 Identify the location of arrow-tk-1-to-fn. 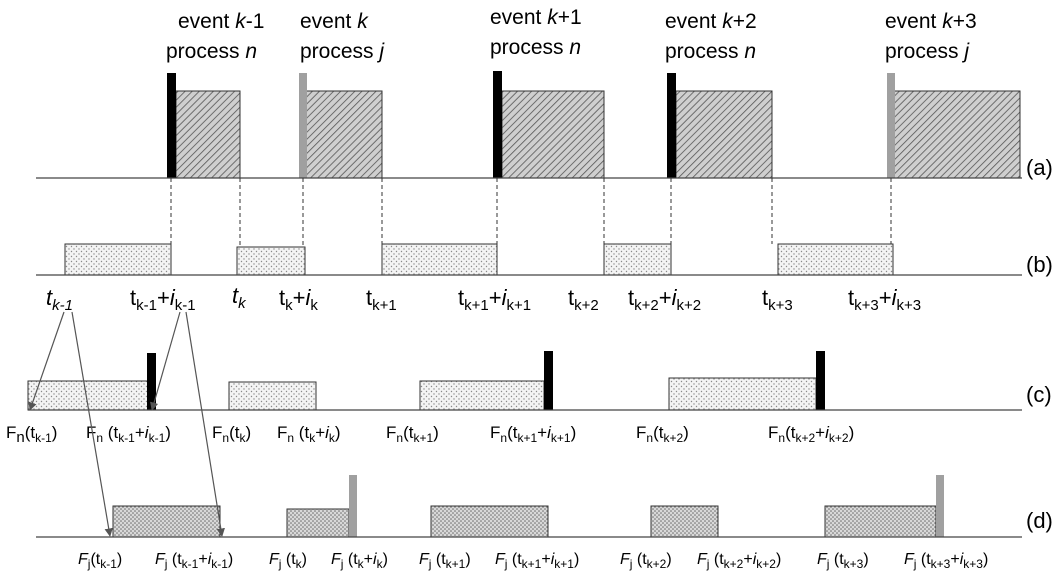
(46, 361).